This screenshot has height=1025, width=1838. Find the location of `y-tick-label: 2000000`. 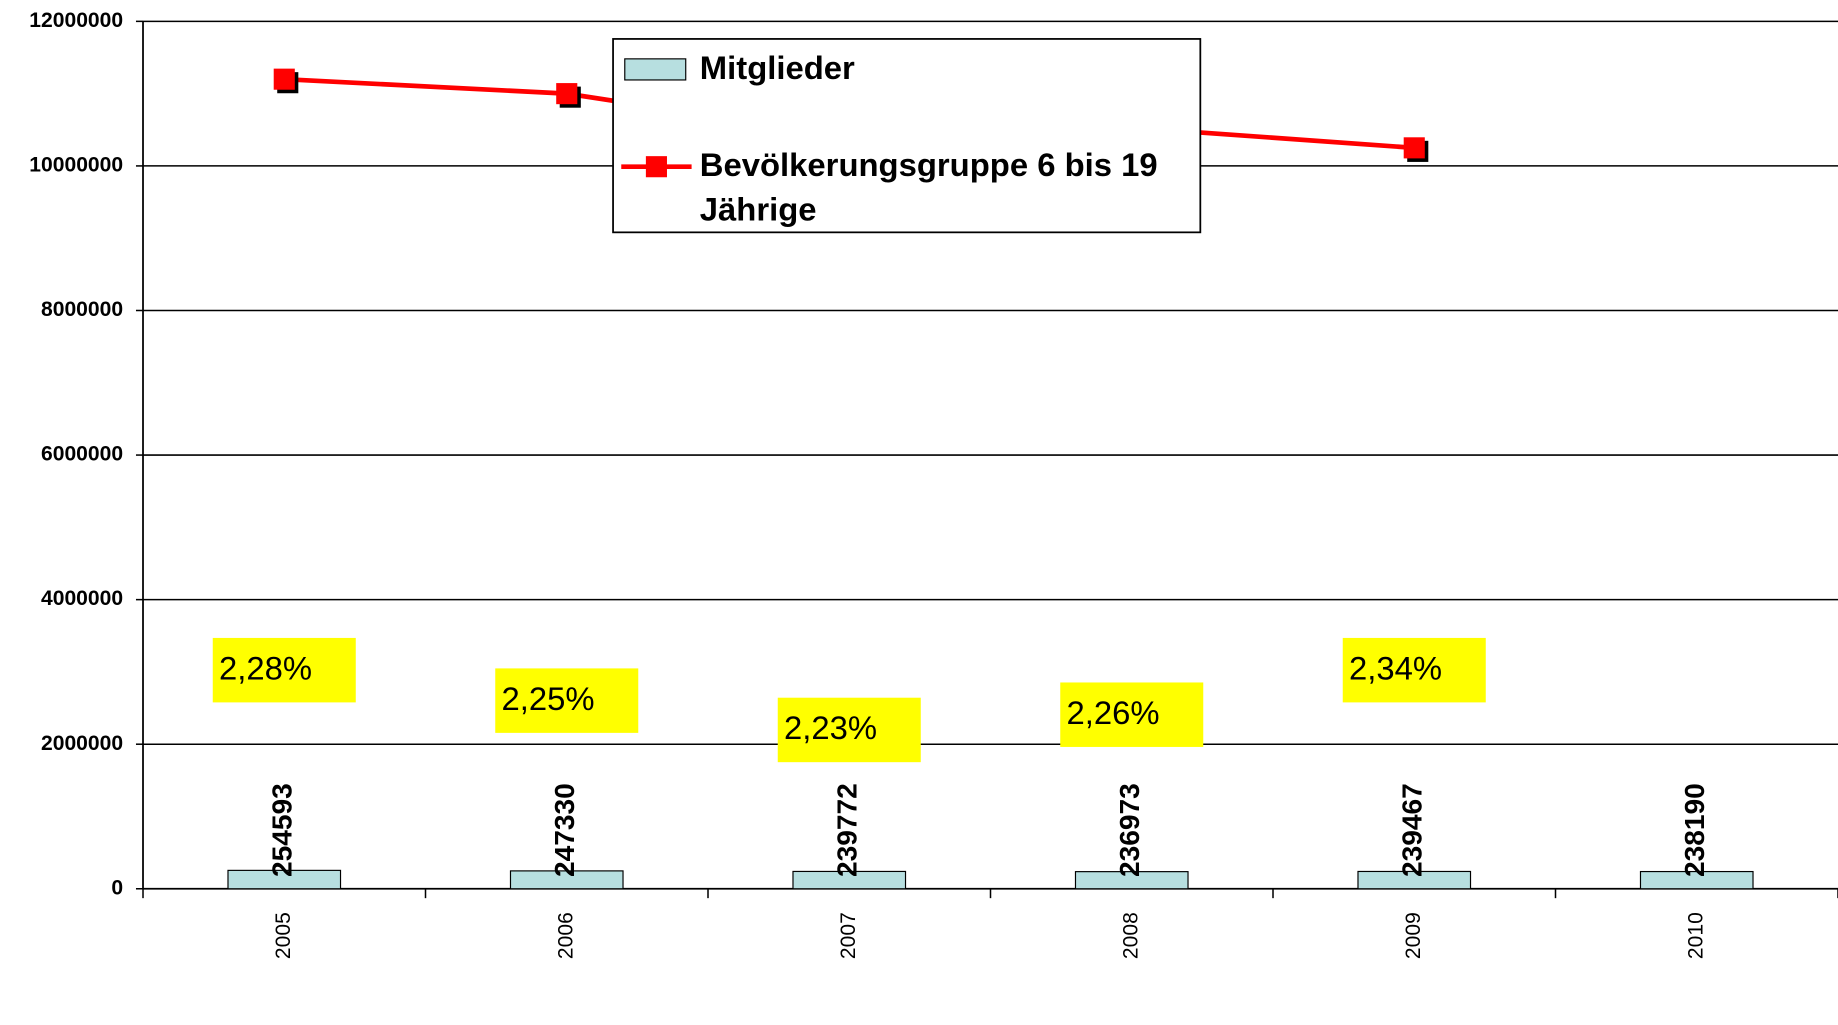

y-tick-label: 2000000 is located at coordinates (82, 743).